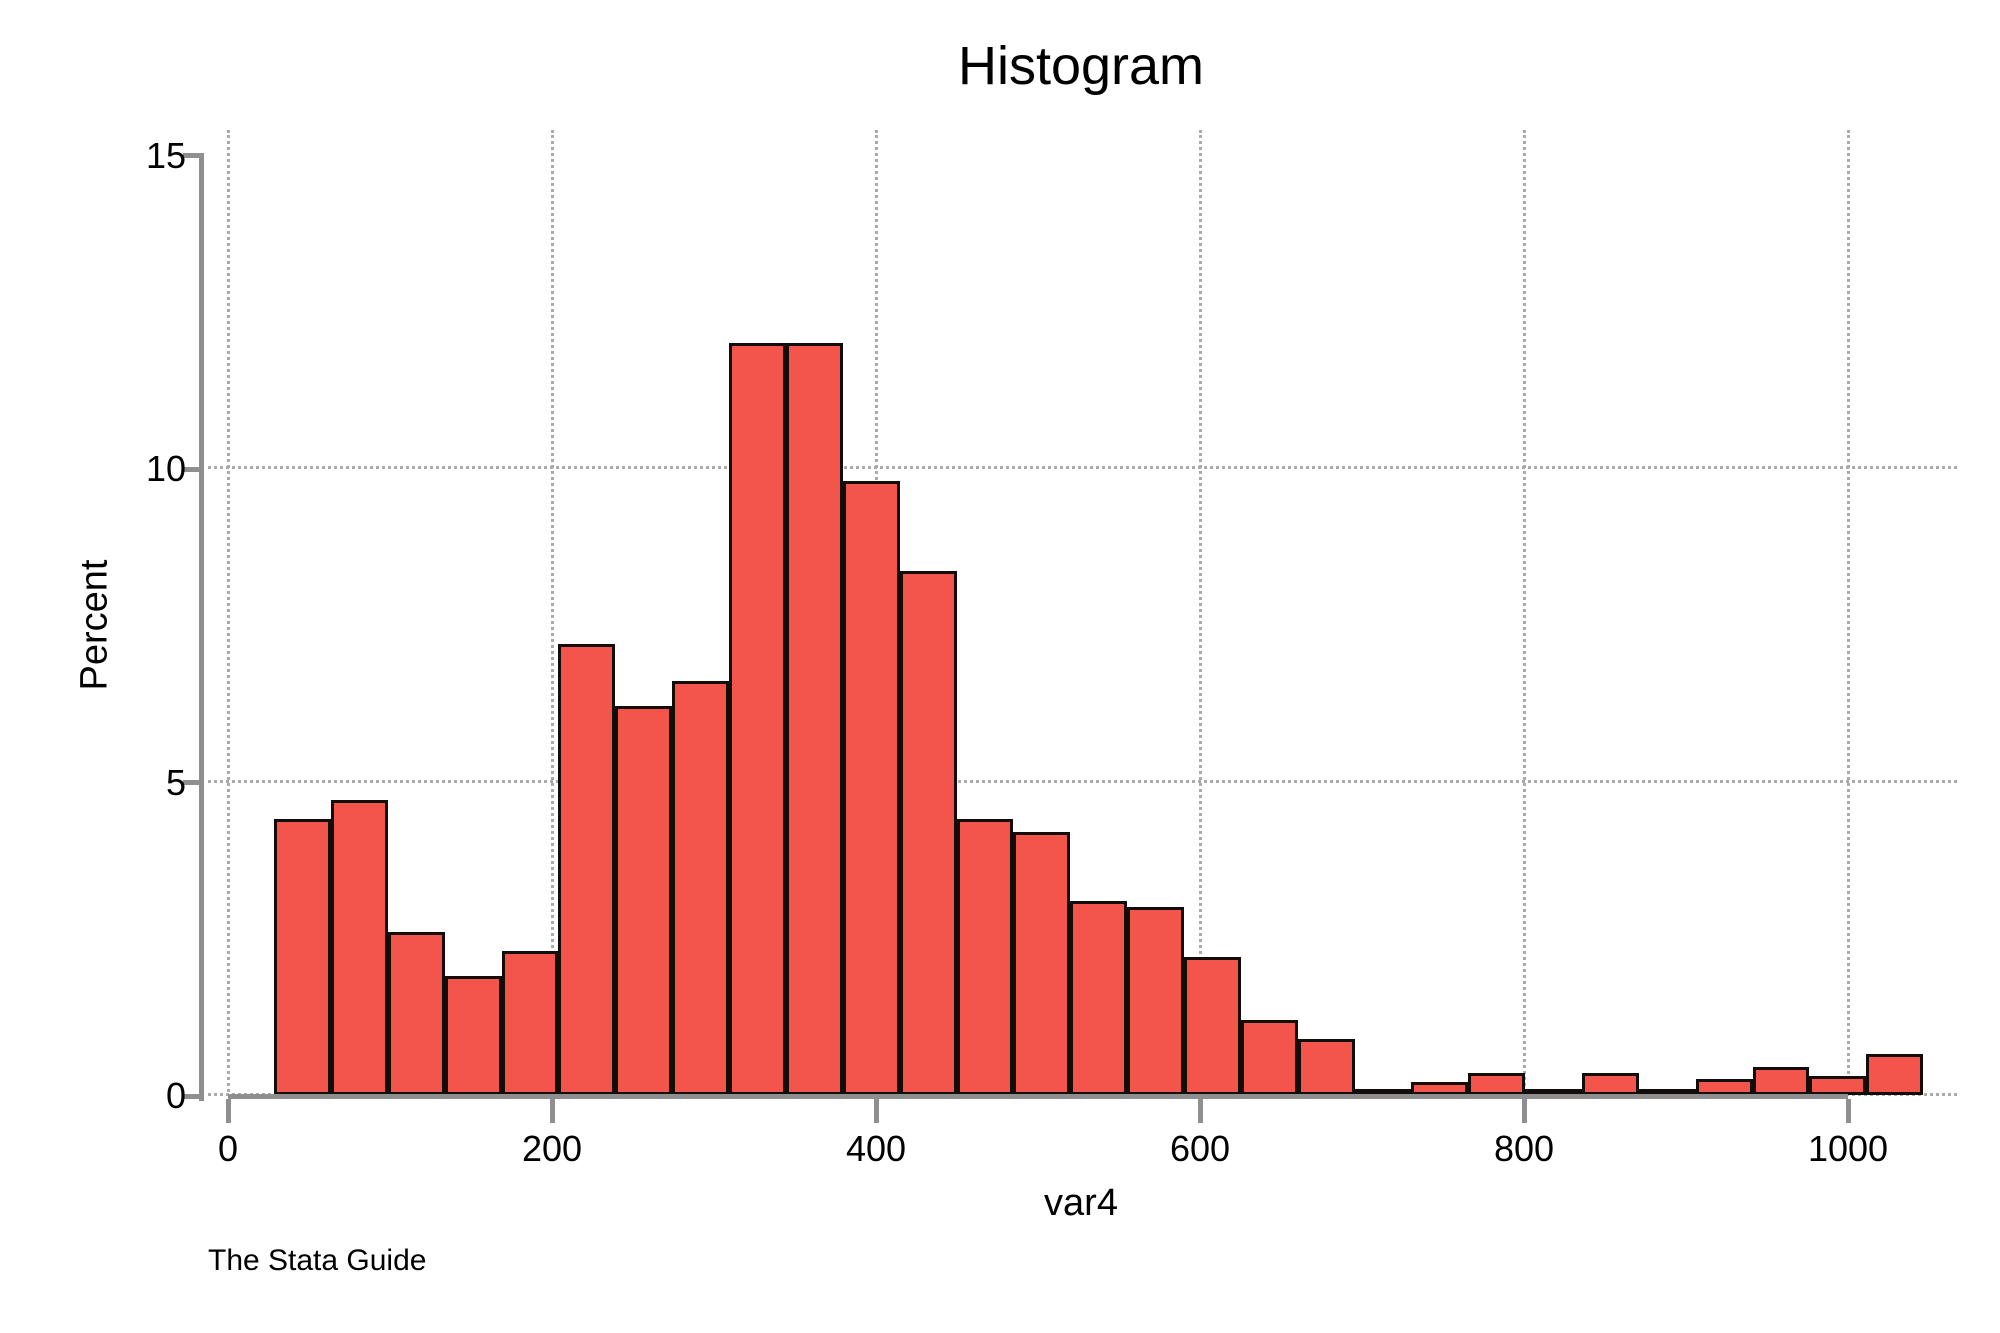 Image resolution: width=2000 pixels, height=1333 pixels. What do you see at coordinates (1081, 66) in the screenshot?
I see `chart-title: Histogram` at bounding box center [1081, 66].